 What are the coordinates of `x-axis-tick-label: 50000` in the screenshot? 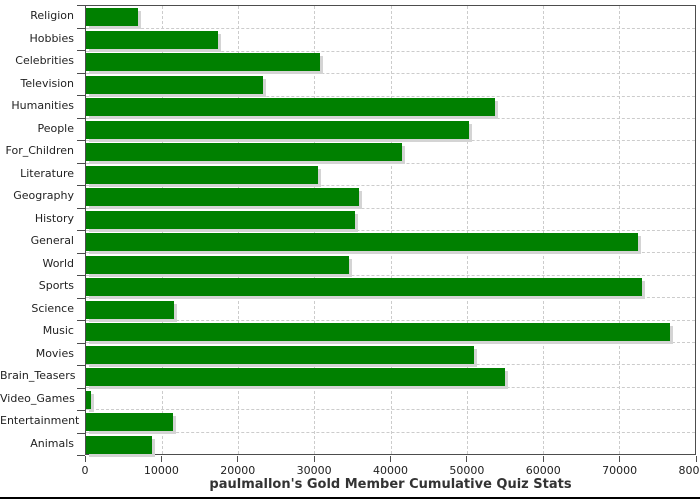 It's located at (467, 470).